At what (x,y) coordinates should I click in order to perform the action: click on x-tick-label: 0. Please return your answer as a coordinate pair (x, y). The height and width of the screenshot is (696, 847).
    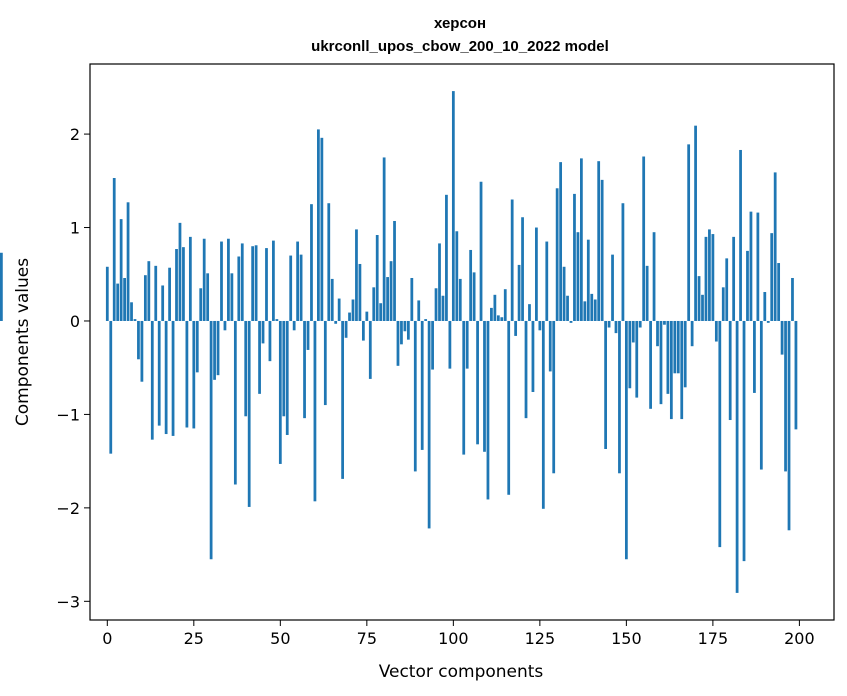
    Looking at the image, I should click on (107, 638).